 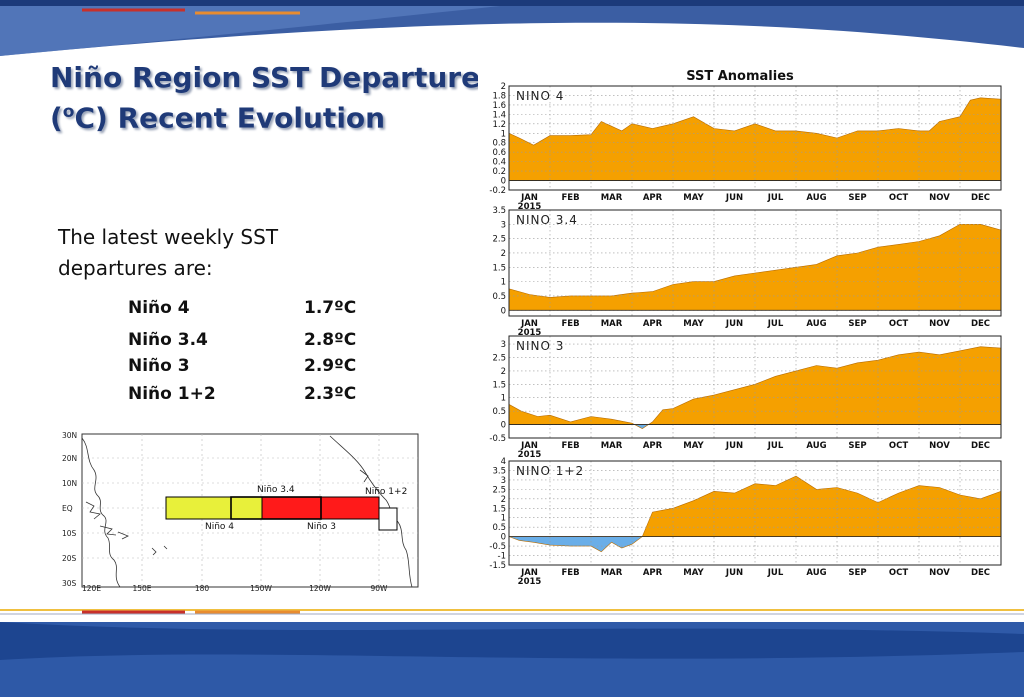 What do you see at coordinates (273, 77) in the screenshot?
I see `title-line-1: Niño Region SST Departures` at bounding box center [273, 77].